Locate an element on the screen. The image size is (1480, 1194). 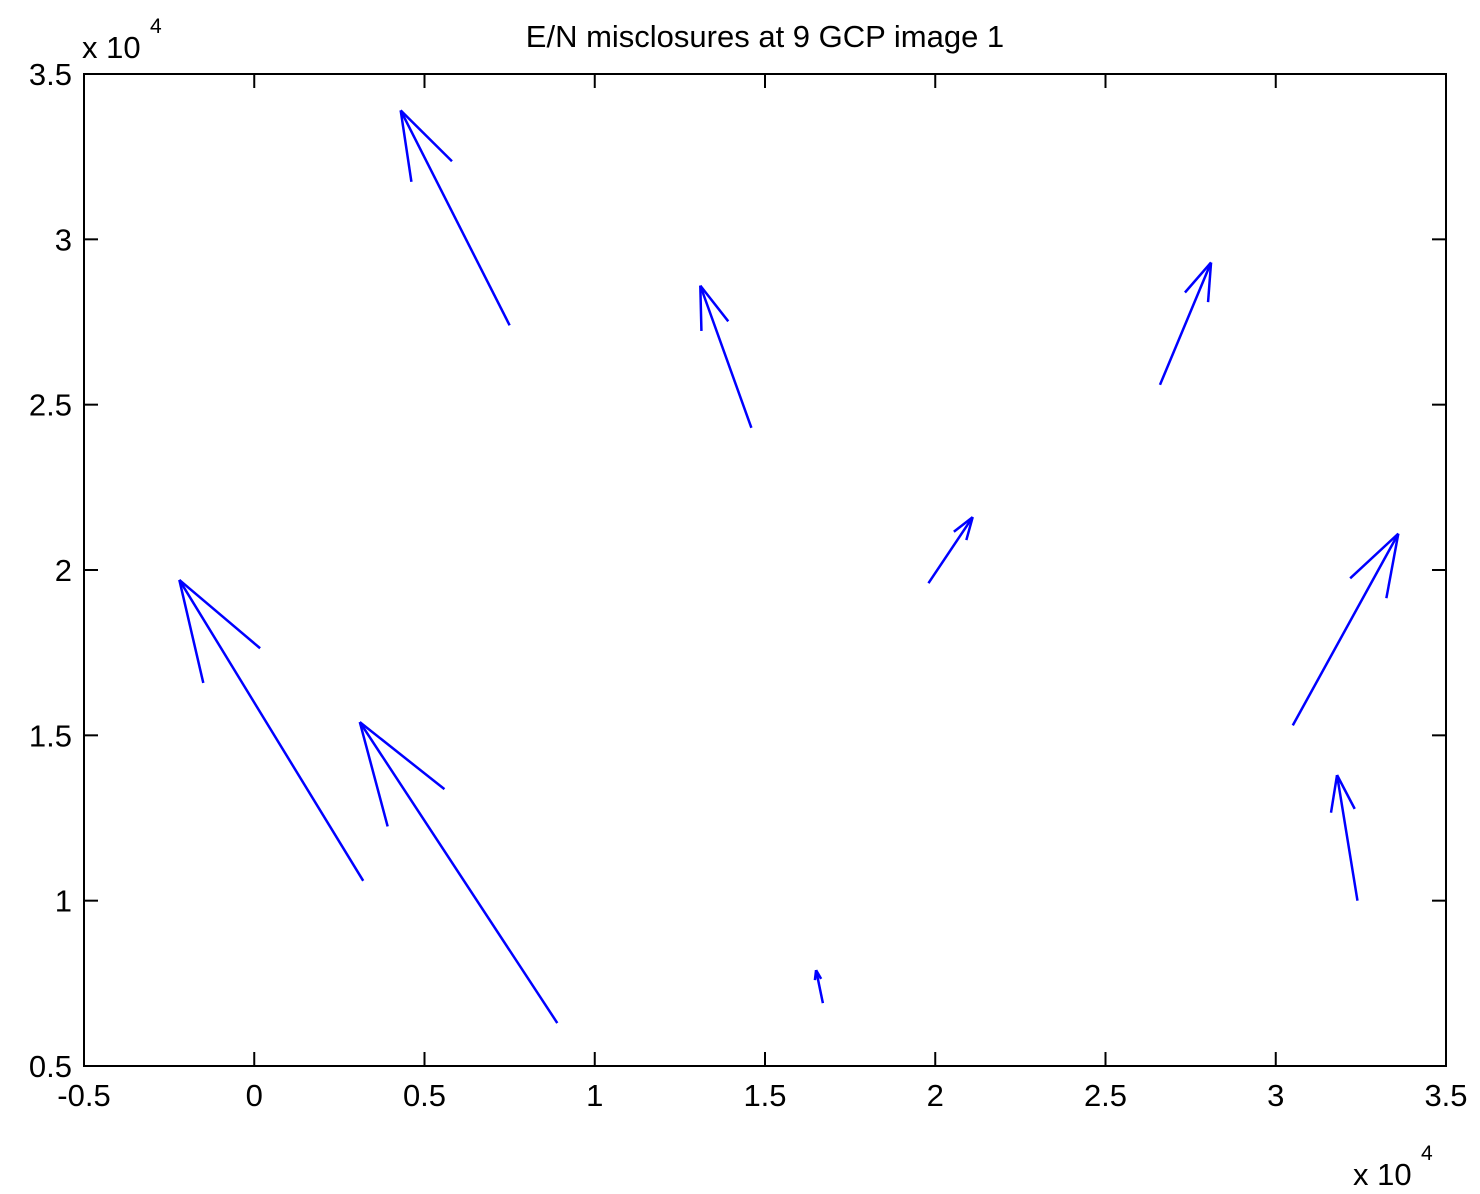
y-tick-label: 2 is located at coordinates (63, 570).